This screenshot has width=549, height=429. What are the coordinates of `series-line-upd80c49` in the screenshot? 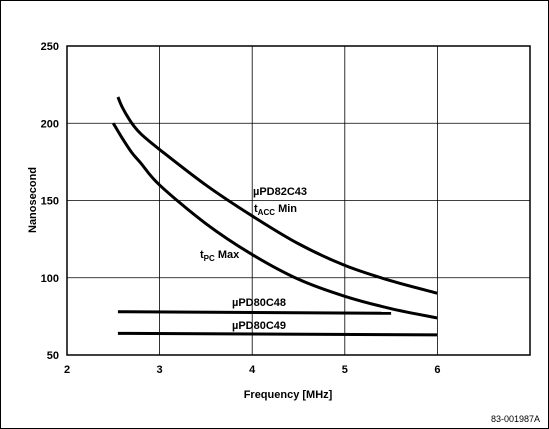 It's located at (277, 334).